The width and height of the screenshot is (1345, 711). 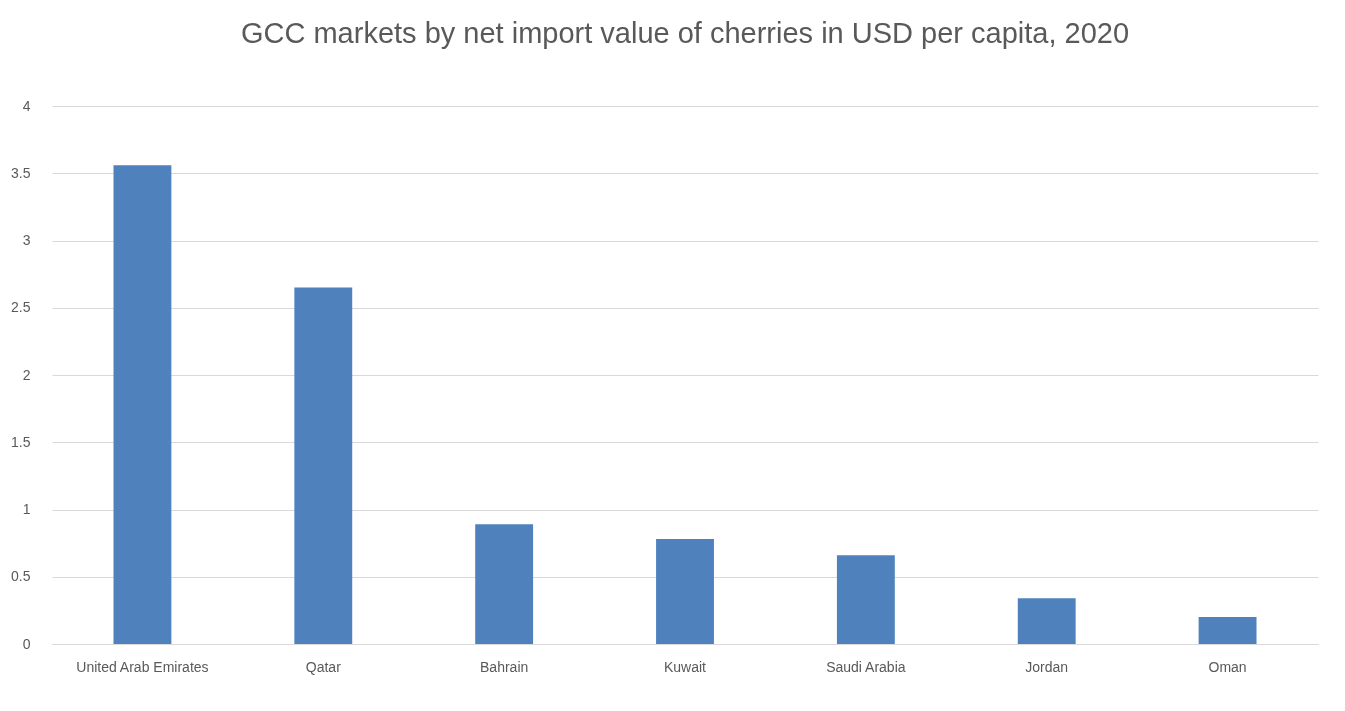 What do you see at coordinates (26, 374) in the screenshot?
I see `y-tick-label: 2` at bounding box center [26, 374].